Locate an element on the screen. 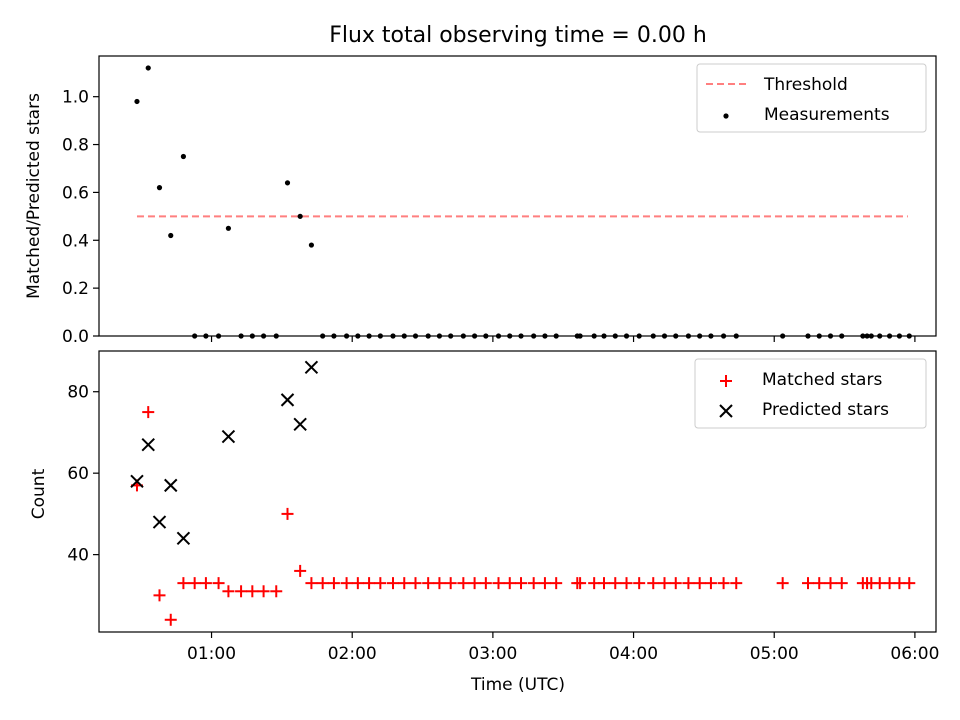 The height and width of the screenshot is (720, 960). x-tick-label: 02:00 is located at coordinates (352, 654).